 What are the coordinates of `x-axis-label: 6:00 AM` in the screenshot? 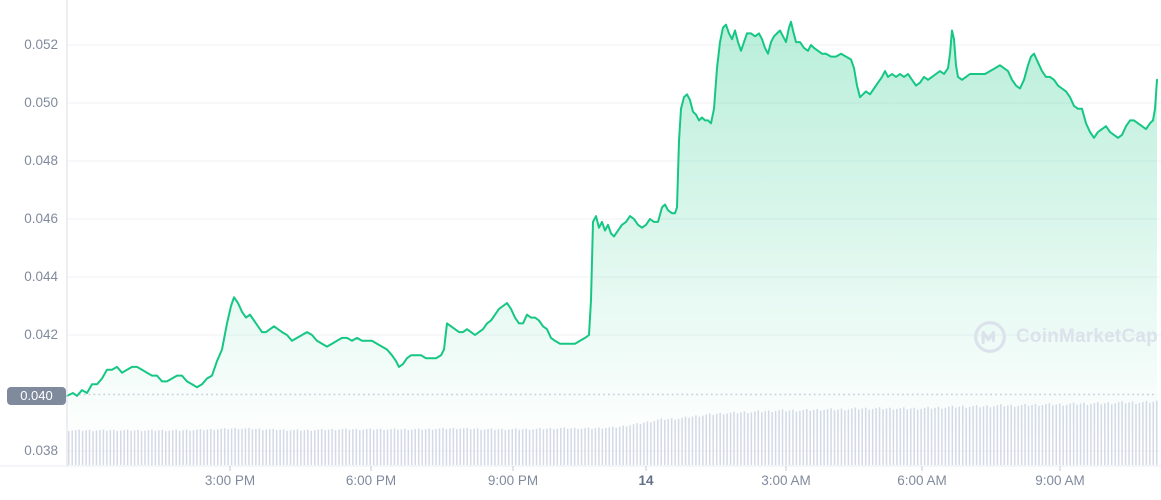 It's located at (922, 480).